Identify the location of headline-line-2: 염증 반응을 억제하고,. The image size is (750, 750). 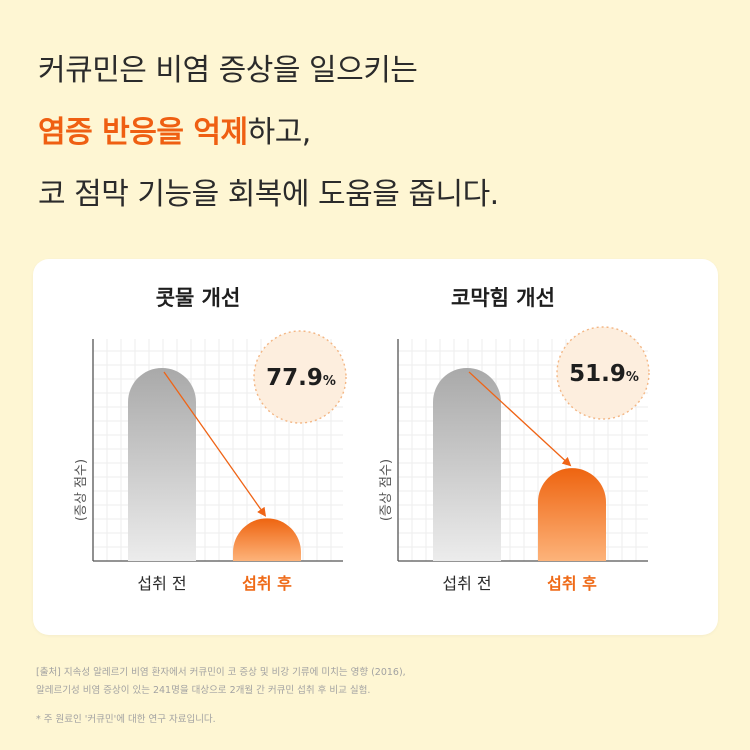
(174, 133).